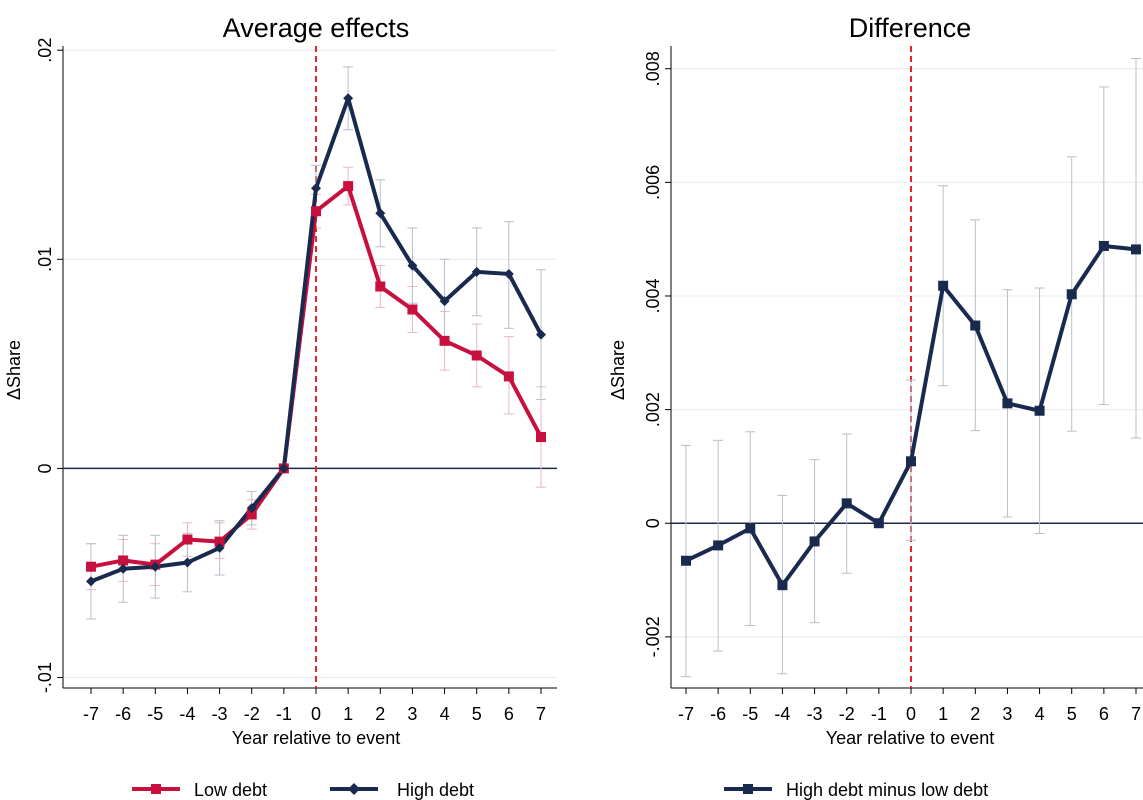 The height and width of the screenshot is (800, 1143). Describe the element at coordinates (303, 790) in the screenshot. I see `legend-average-effects: Low debt High debt` at that location.